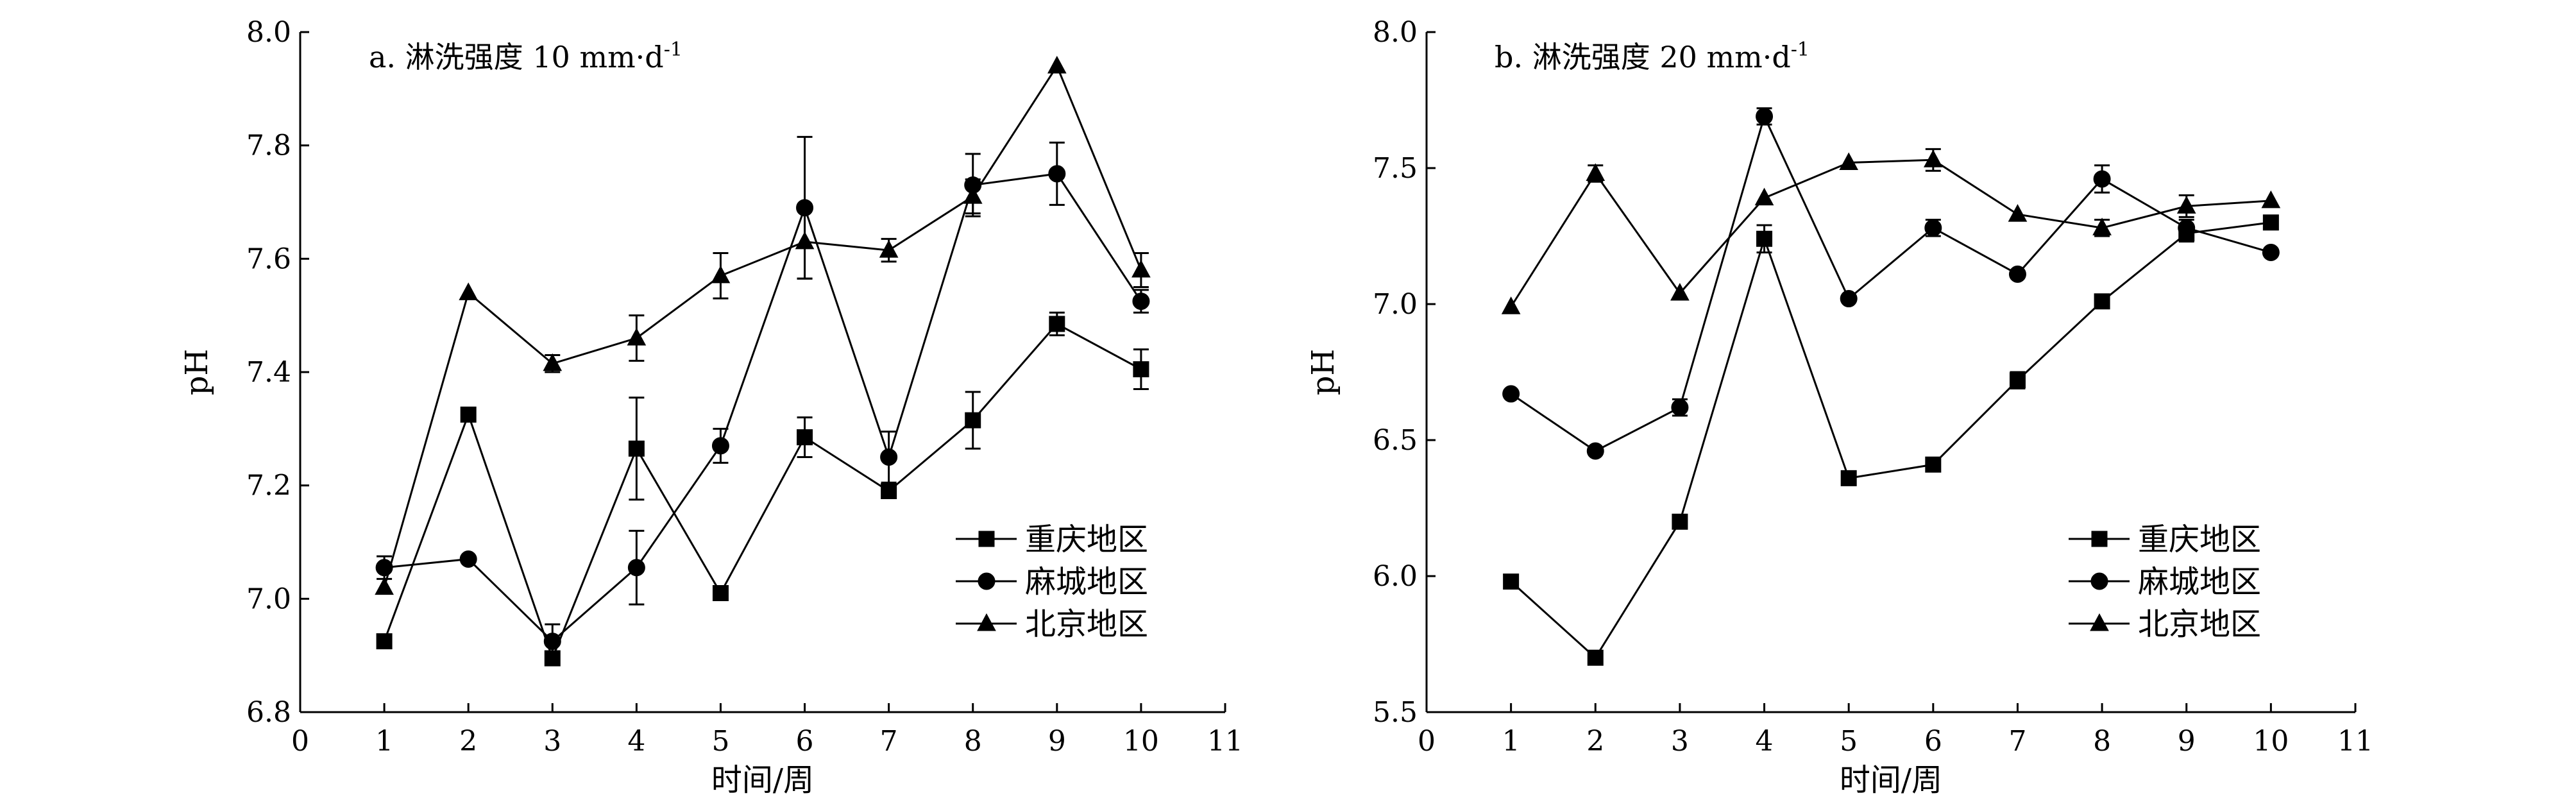 The image size is (2576, 809). I want to click on panel-title: b. 淋洗强度 20 mm·d-1, so click(1652, 56).